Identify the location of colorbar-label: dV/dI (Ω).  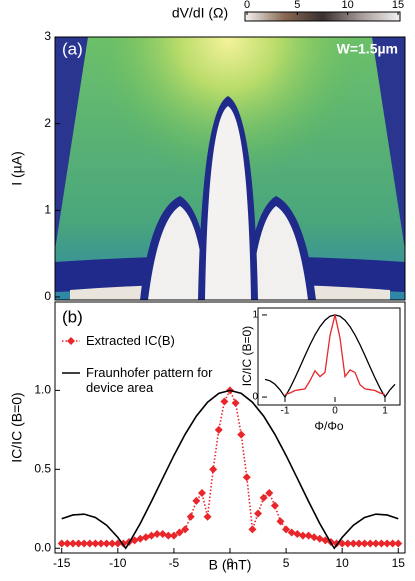
(200, 13).